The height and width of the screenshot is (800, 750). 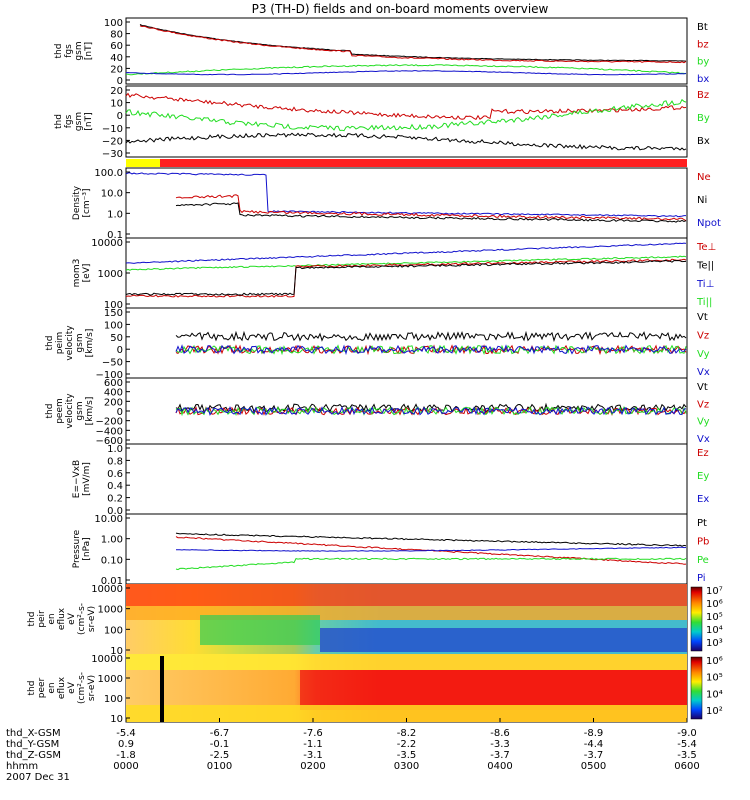 I want to click on y-tick-label: 1.0, so click(x=115, y=214).